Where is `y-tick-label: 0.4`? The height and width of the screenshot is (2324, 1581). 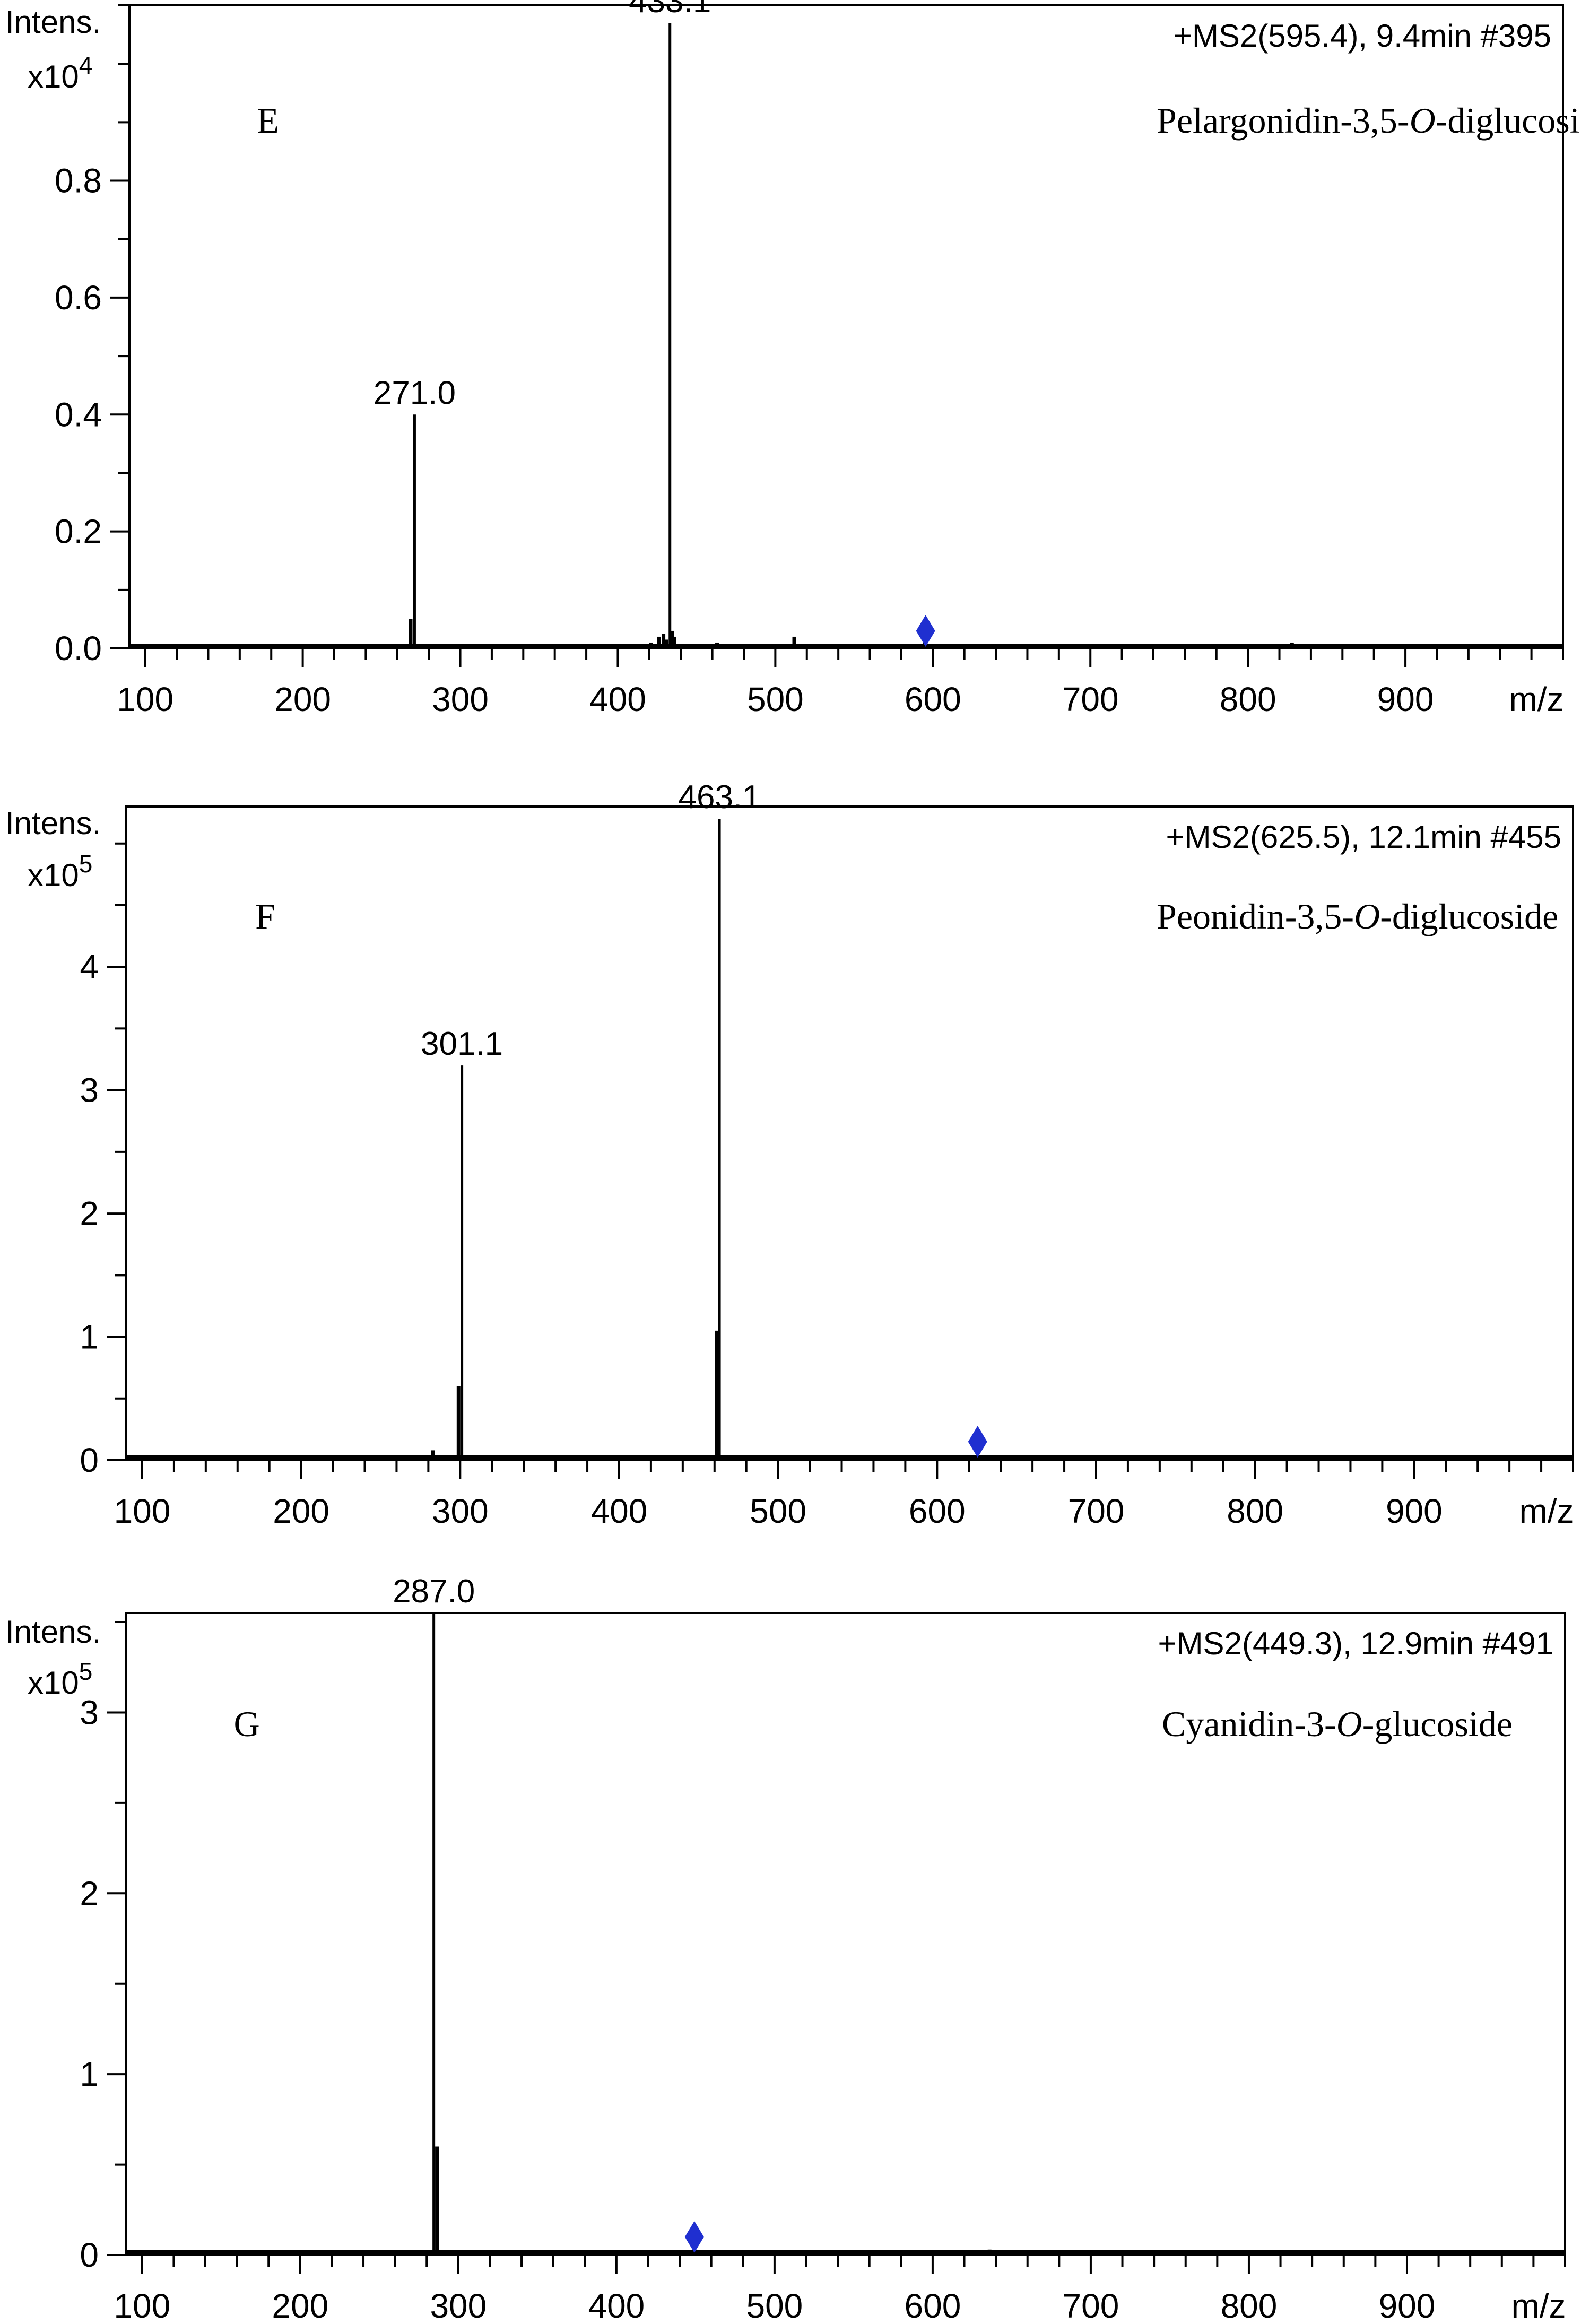
y-tick-label: 0.4 is located at coordinates (78, 414).